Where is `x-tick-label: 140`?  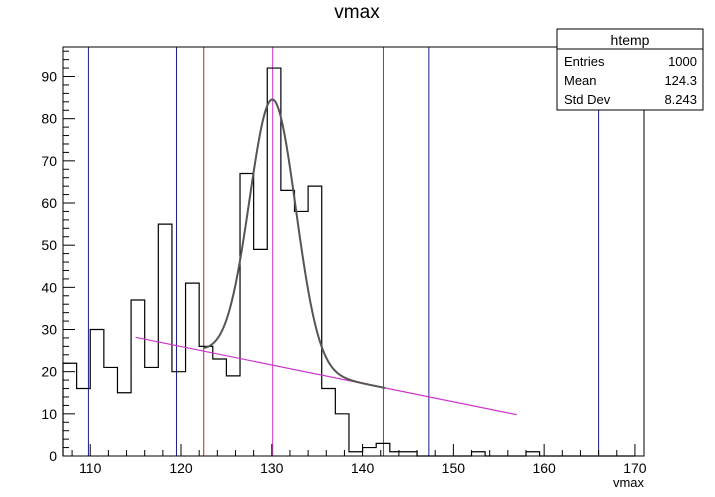
x-tick-label: 140 is located at coordinates (363, 468).